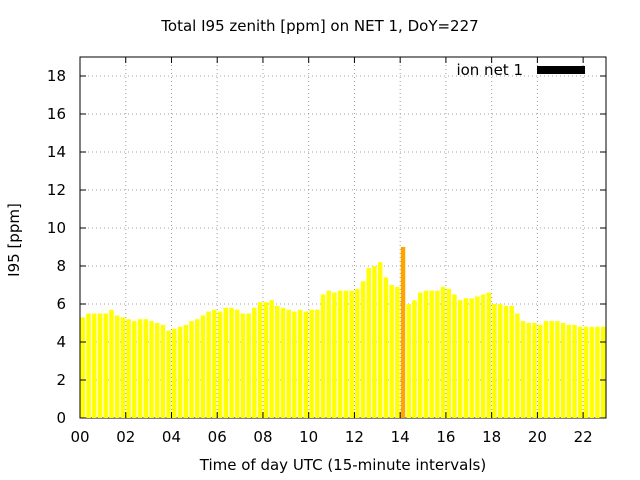 This screenshot has width=640, height=480. I want to click on y-tick-label: 6, so click(61, 304).